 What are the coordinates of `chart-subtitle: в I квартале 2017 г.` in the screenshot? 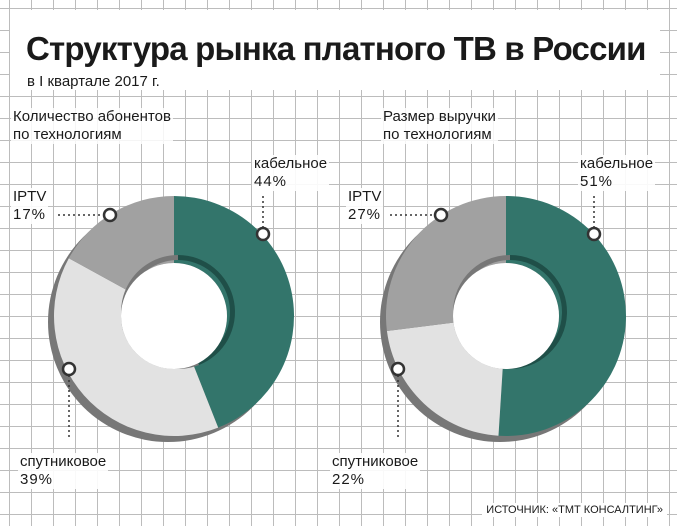 It's located at (93, 81).